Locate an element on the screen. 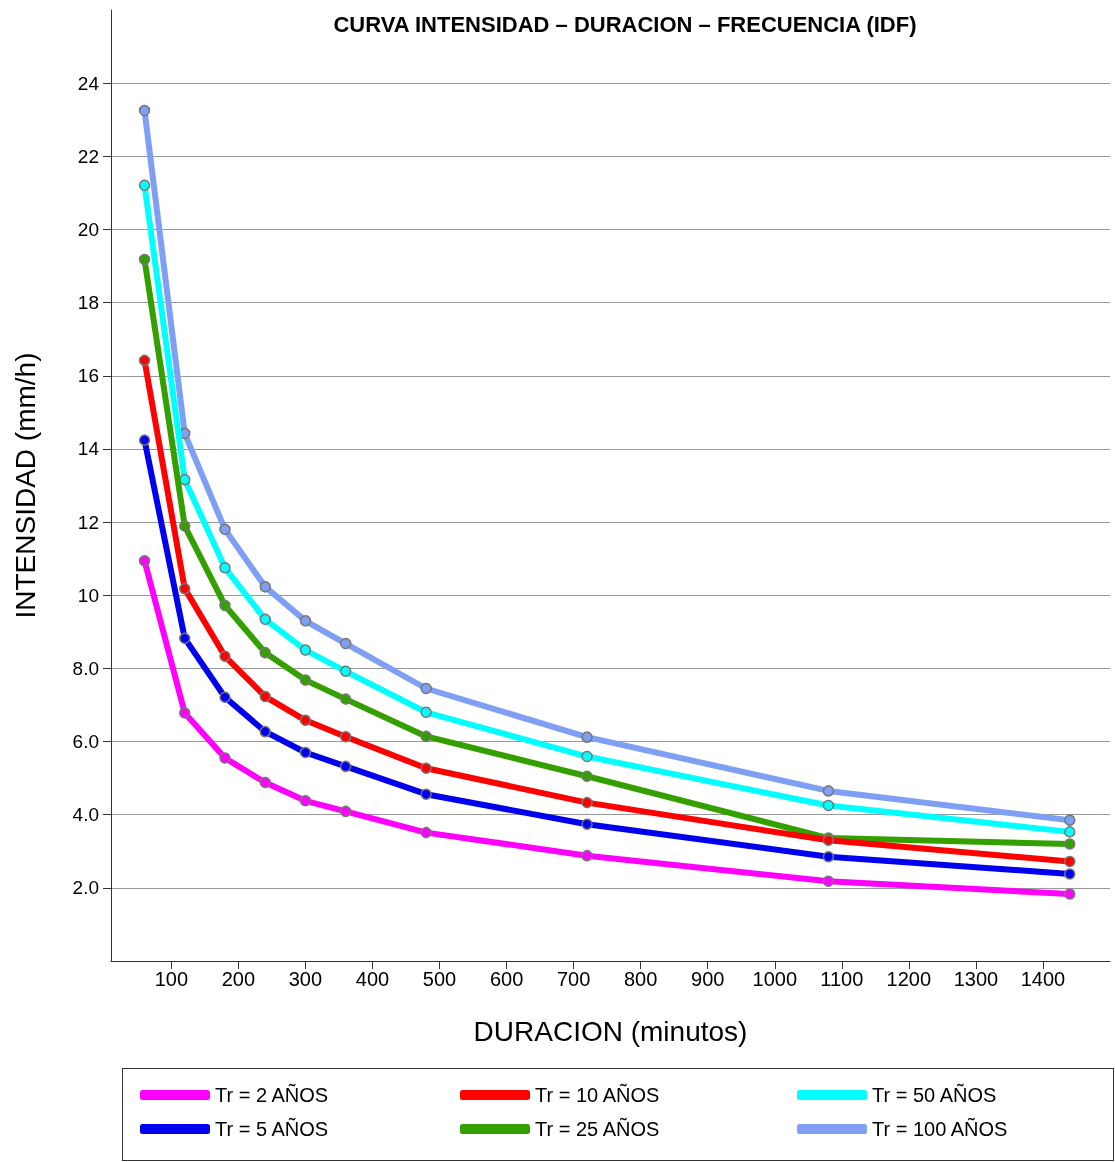 The image size is (1115, 1162). y-tick-label: 24 is located at coordinates (88, 83).